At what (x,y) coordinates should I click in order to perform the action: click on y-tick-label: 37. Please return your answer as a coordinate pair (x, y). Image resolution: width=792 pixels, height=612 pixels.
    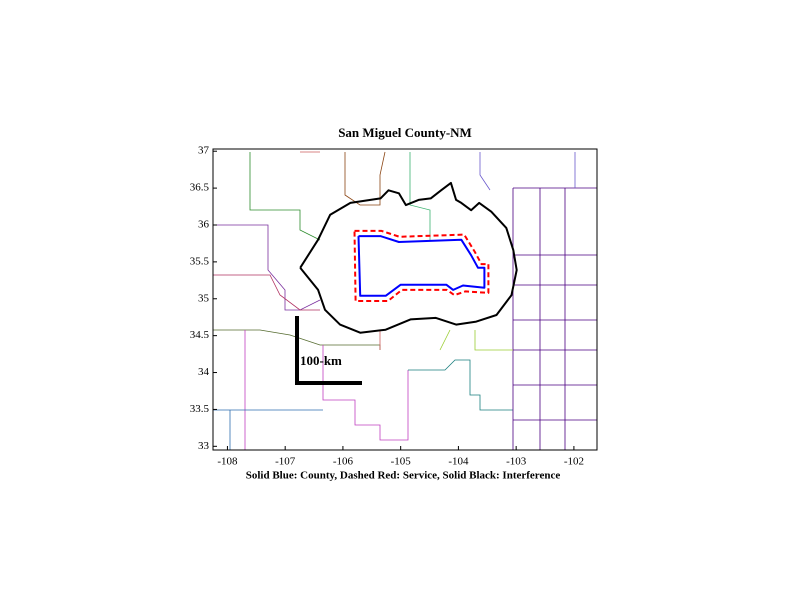
    Looking at the image, I should click on (204, 151).